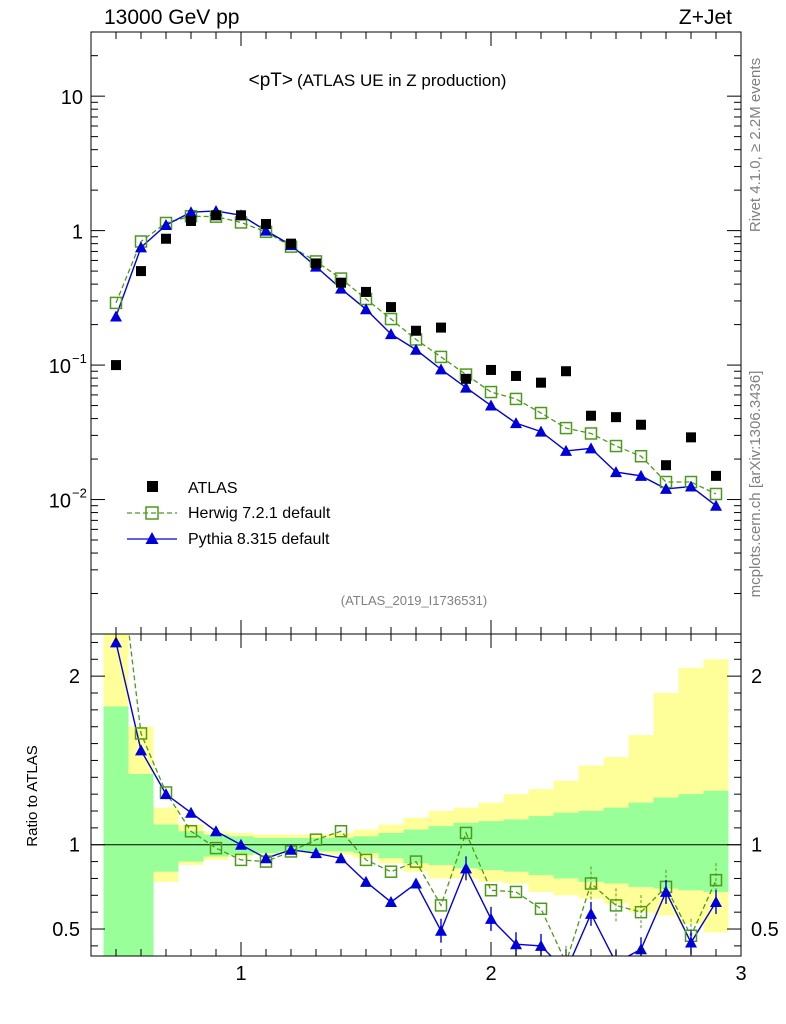  What do you see at coordinates (152, 486) in the screenshot?
I see `legend-atlas-marker` at bounding box center [152, 486].